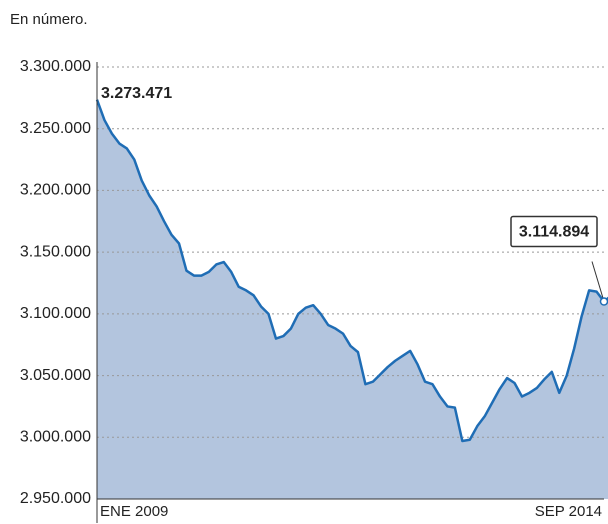  Describe the element at coordinates (55, 375) in the screenshot. I see `y-tick-label: 3.050.000` at that location.